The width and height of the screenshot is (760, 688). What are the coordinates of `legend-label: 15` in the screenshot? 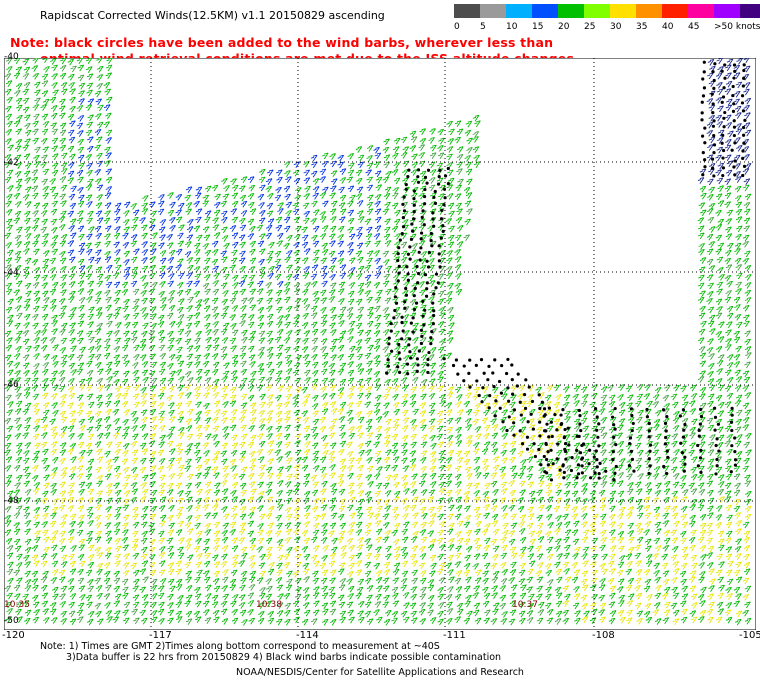 It's located at (538, 27).